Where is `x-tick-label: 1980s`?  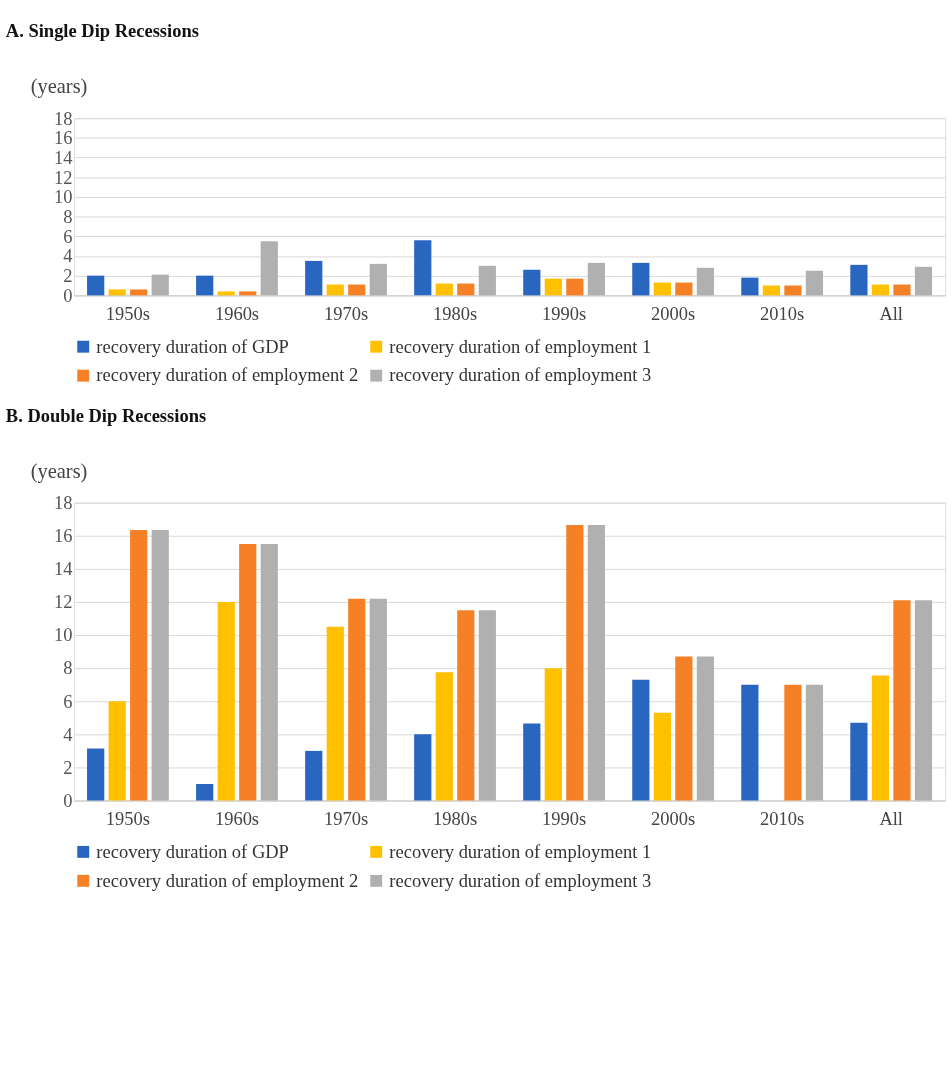 x-tick-label: 1980s is located at coordinates (455, 819).